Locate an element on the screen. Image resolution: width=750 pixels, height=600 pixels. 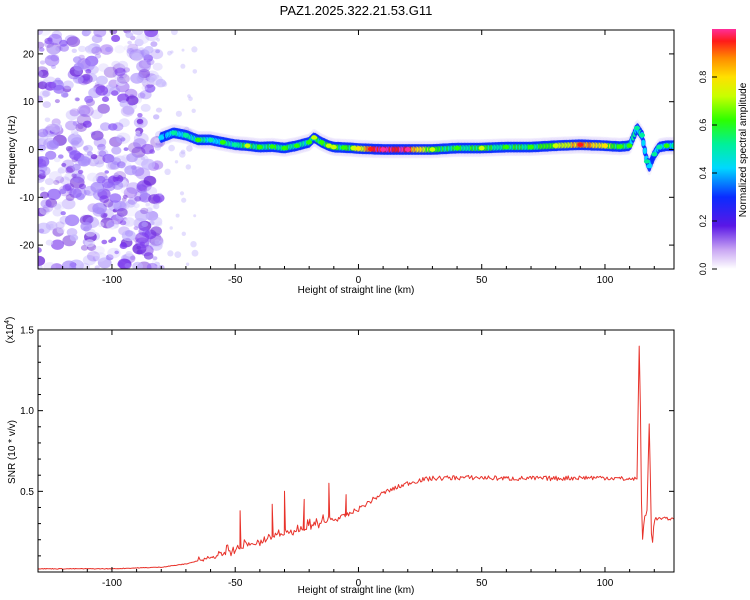
spectrogram-y-axis-label: Frequency (Hz) is located at coordinates (12, 150).